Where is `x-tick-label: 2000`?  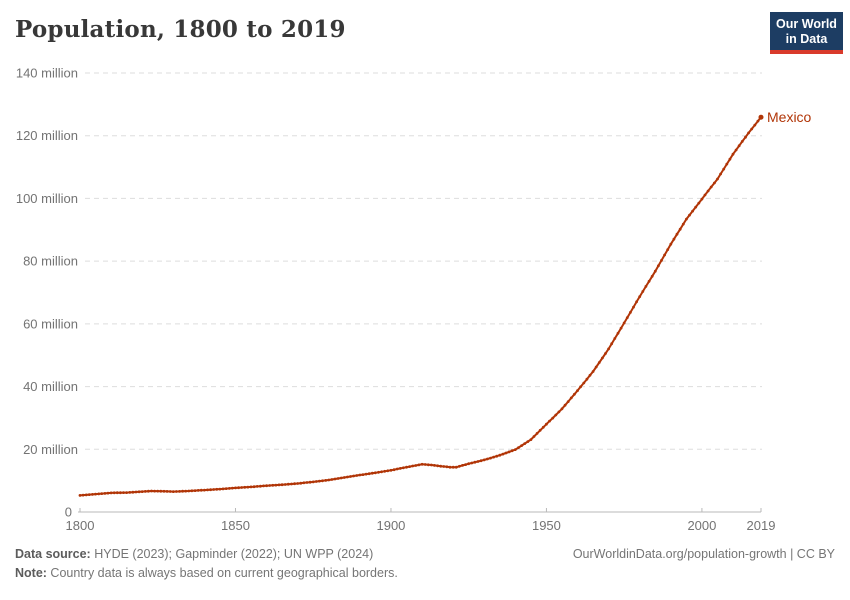
x-tick-label: 2000 is located at coordinates (701, 525).